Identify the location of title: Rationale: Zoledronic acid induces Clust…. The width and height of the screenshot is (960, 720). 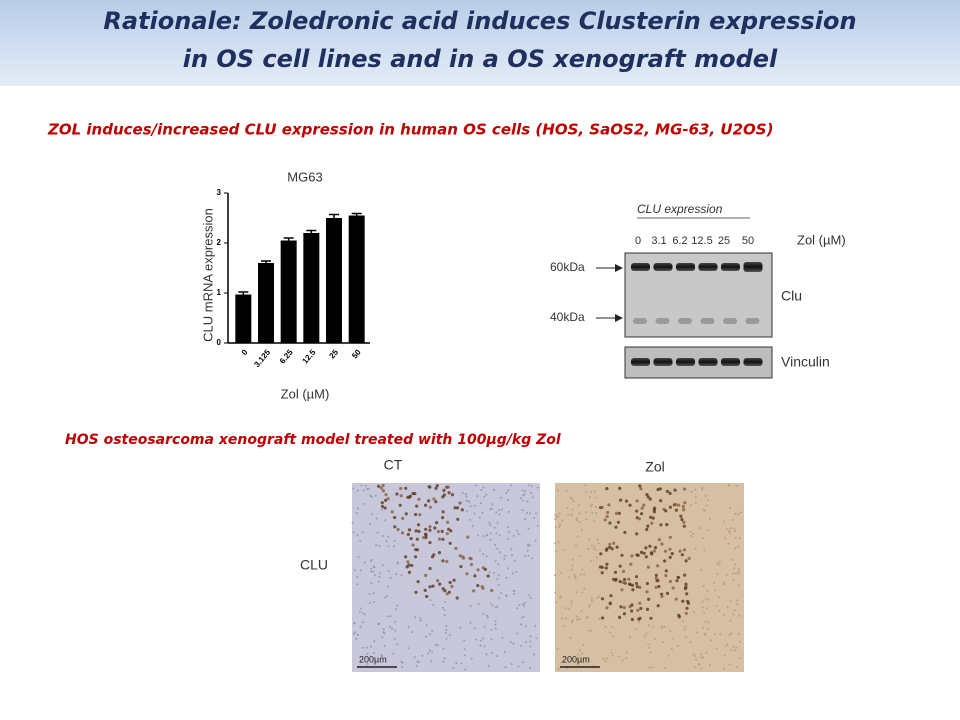
(479, 21).